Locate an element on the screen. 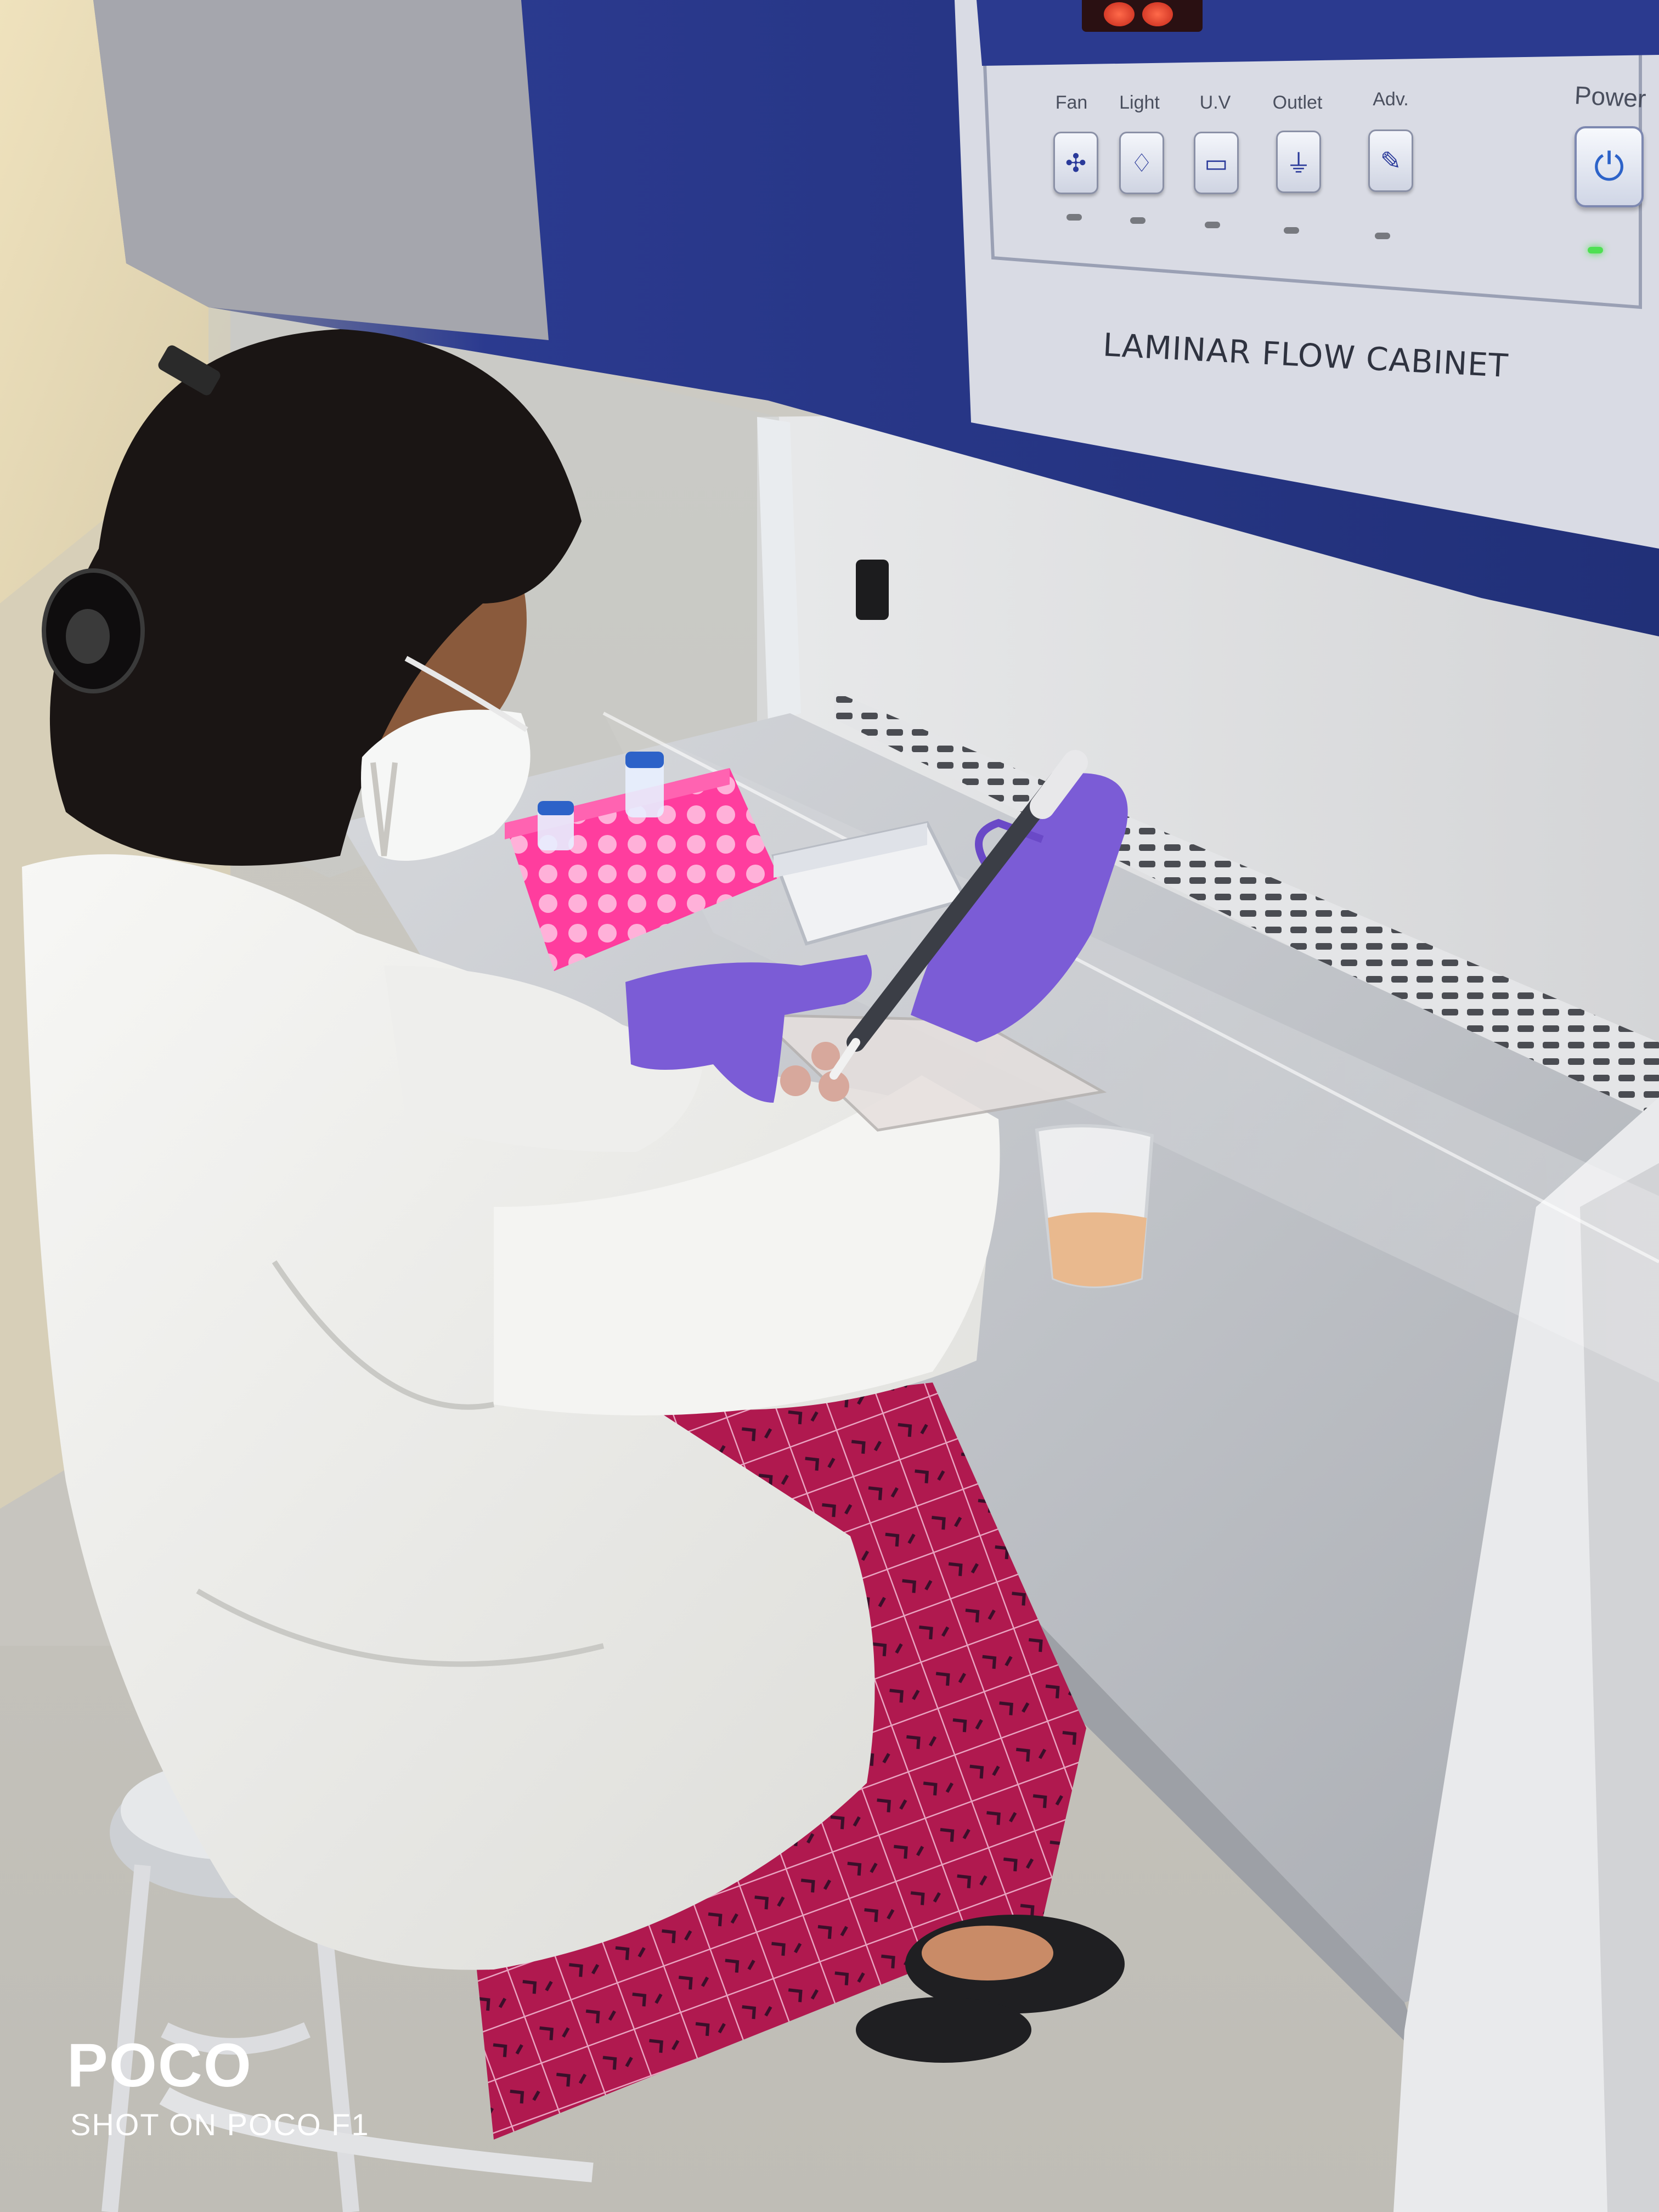  power-indicator-led is located at coordinates (1596, 250).